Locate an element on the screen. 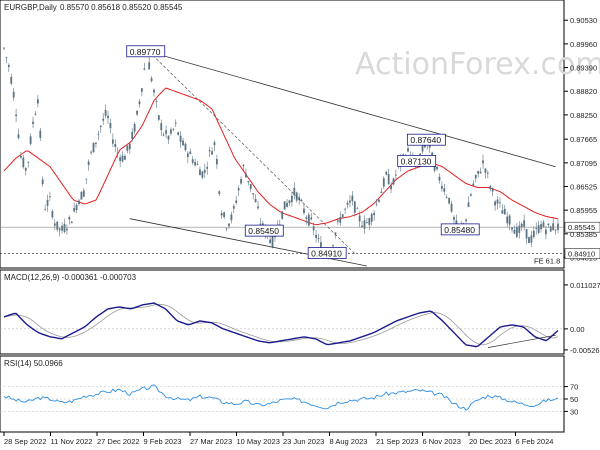  support-price-box is located at coordinates (582, 253).